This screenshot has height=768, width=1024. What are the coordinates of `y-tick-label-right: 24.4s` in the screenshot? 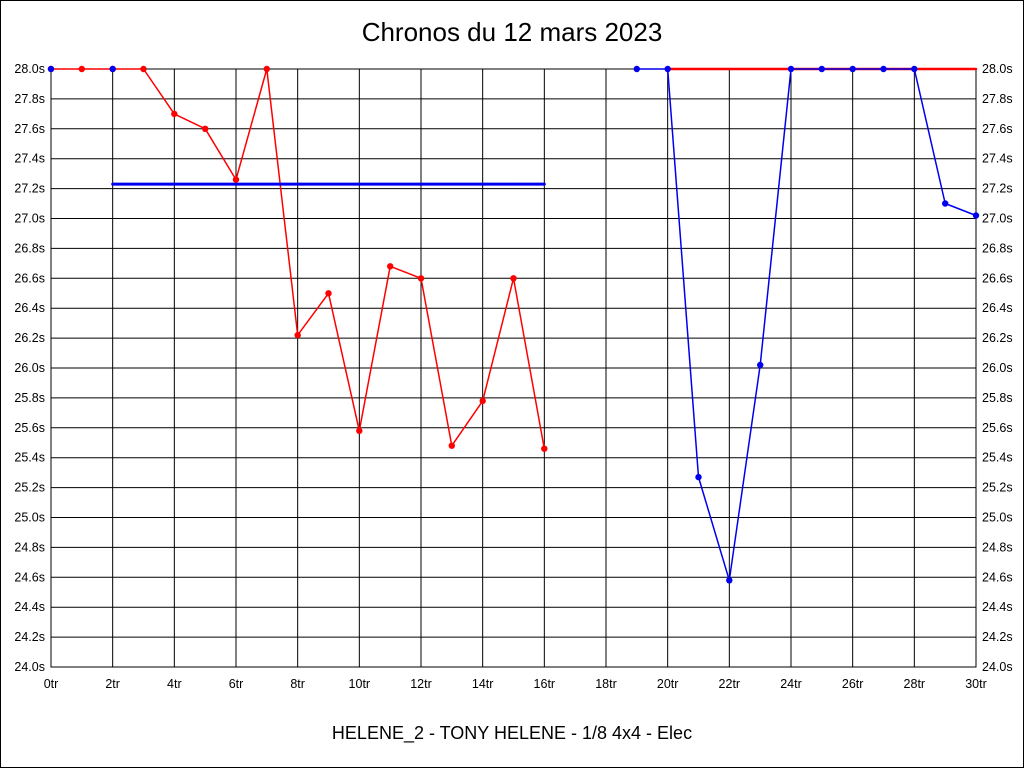 It's located at (997, 607).